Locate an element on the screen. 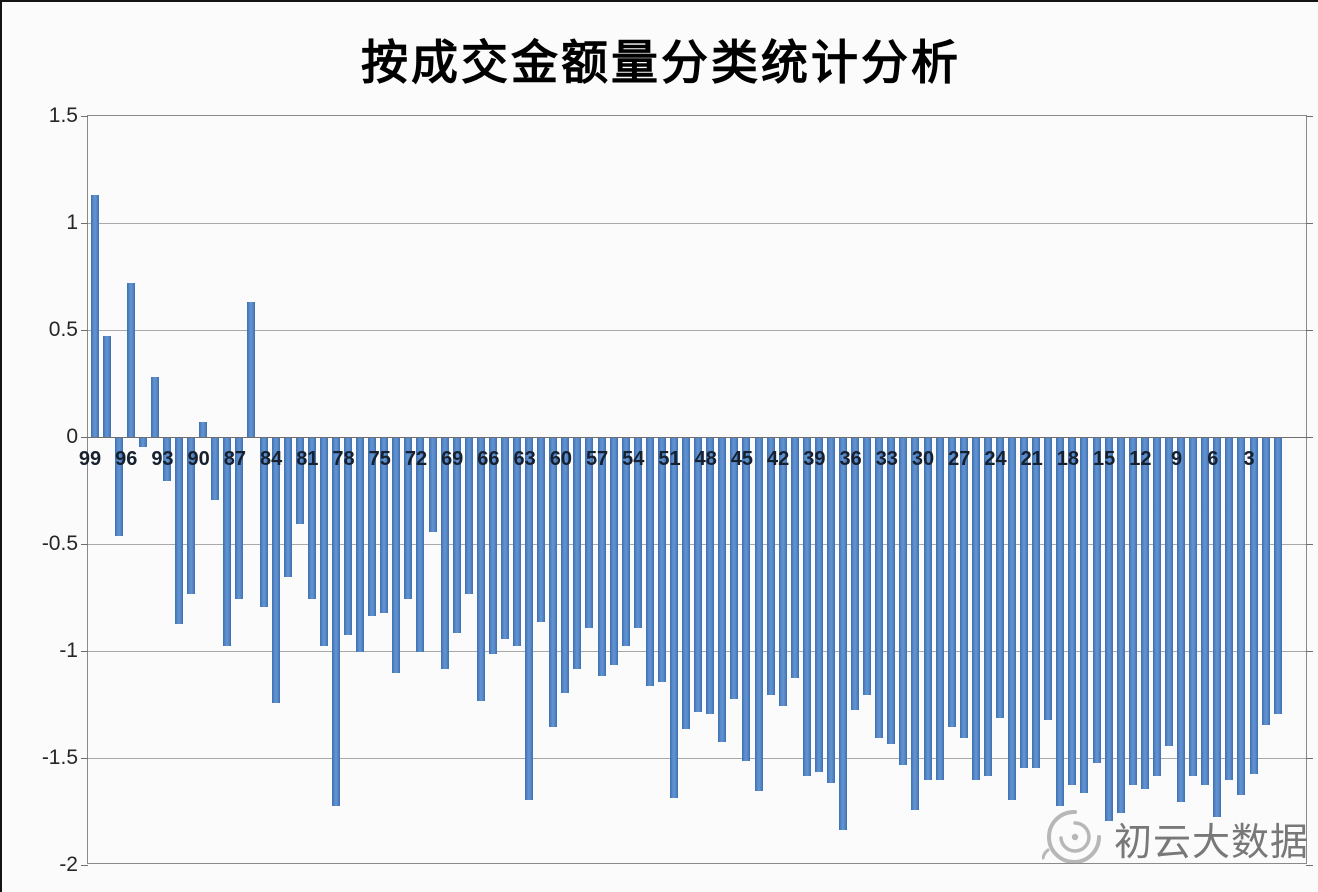 This screenshot has height=892, width=1318. x-axis-tick-label: 81 is located at coordinates (307, 459).